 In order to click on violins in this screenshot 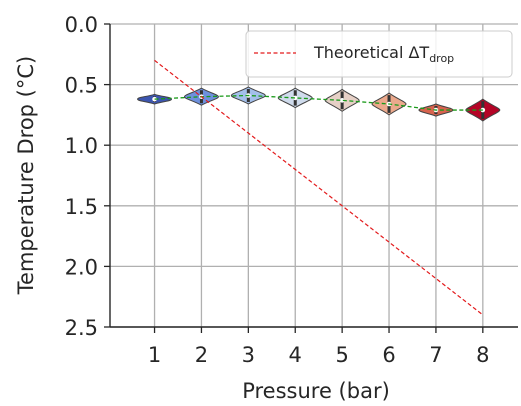, I will do `click(319, 104)`.